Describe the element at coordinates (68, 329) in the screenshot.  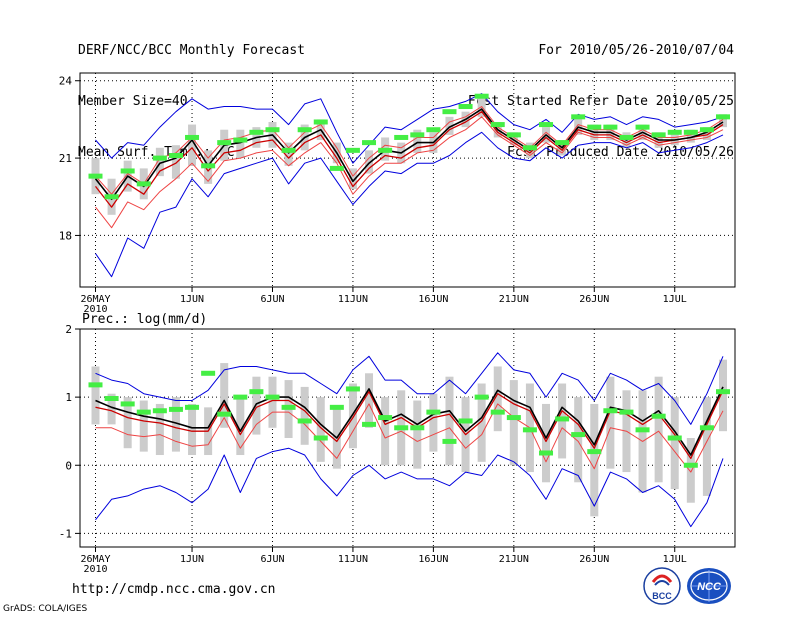
I see `y-tick-label: 2` at that location.